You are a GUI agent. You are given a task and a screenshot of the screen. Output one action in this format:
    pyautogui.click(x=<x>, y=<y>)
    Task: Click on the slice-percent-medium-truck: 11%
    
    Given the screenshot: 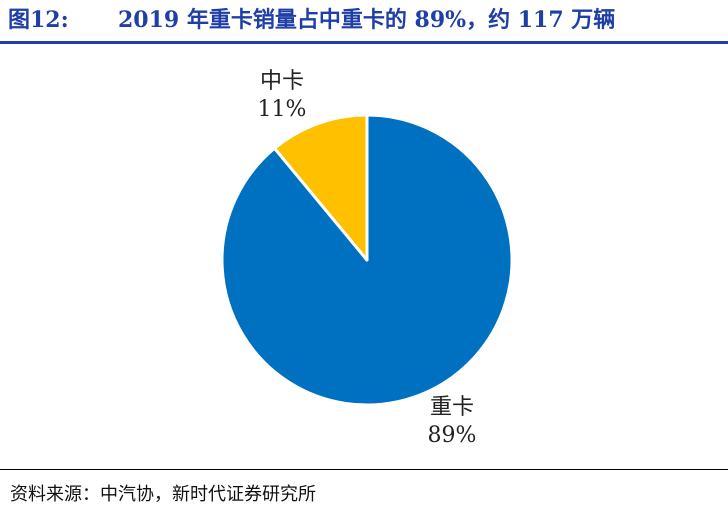 What is the action you would take?
    pyautogui.click(x=282, y=109)
    